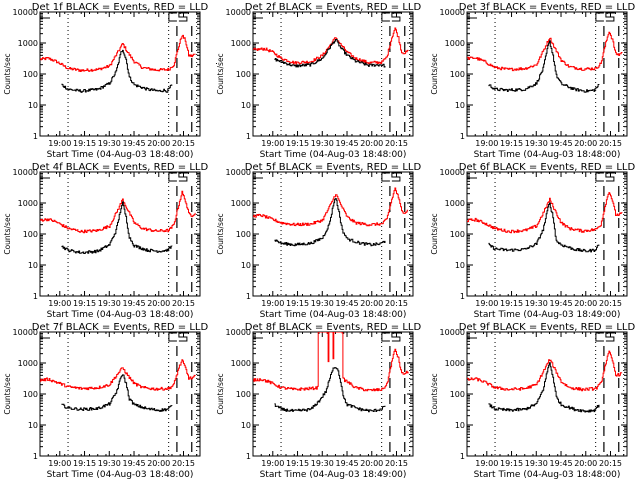 This screenshot has width=640, height=480. What do you see at coordinates (120, 7) in the screenshot?
I see `panel-title: Det 1f BLACK = Events, RED = LLD` at bounding box center [120, 7].